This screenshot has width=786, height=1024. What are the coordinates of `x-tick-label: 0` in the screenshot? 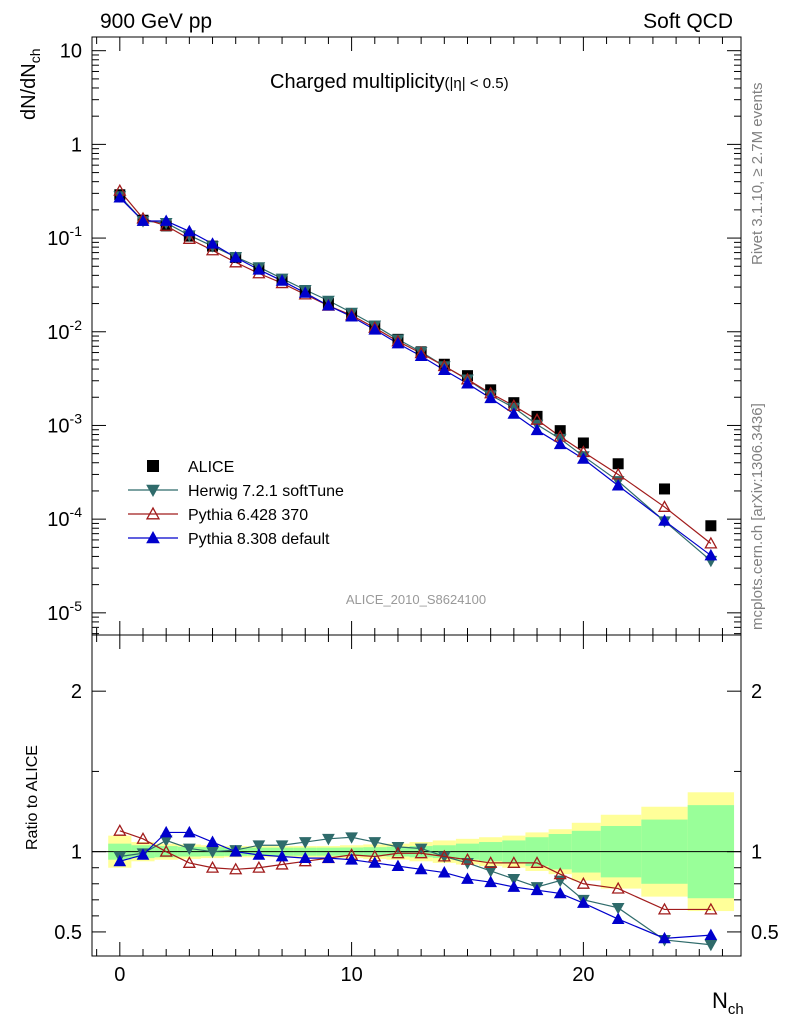 It's located at (119, 975).